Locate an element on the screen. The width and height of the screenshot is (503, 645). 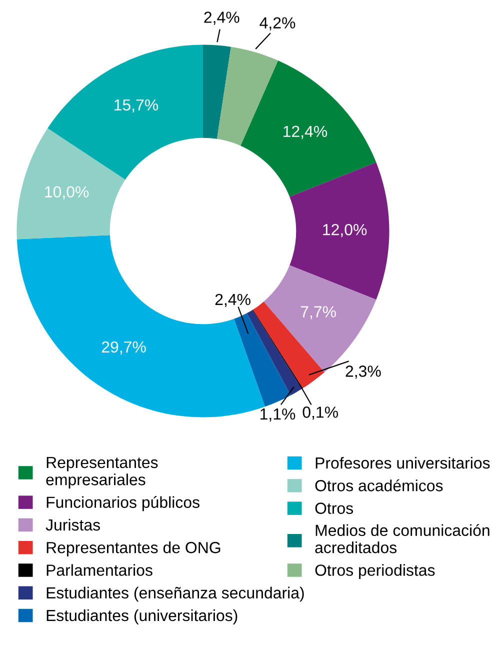
legend-label: Otros periodistas is located at coordinates (375, 572).